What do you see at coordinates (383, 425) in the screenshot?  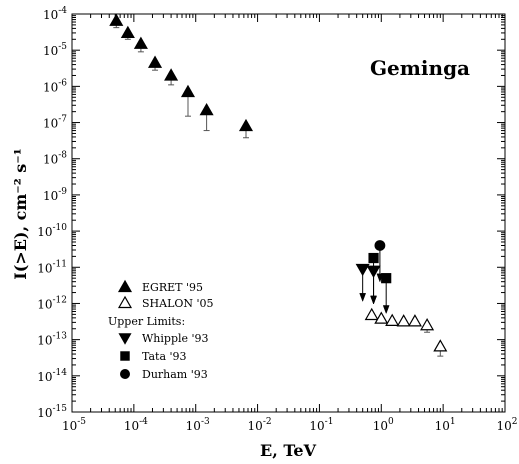 I see `x-tick-label: 10⁰` at bounding box center [383, 425].